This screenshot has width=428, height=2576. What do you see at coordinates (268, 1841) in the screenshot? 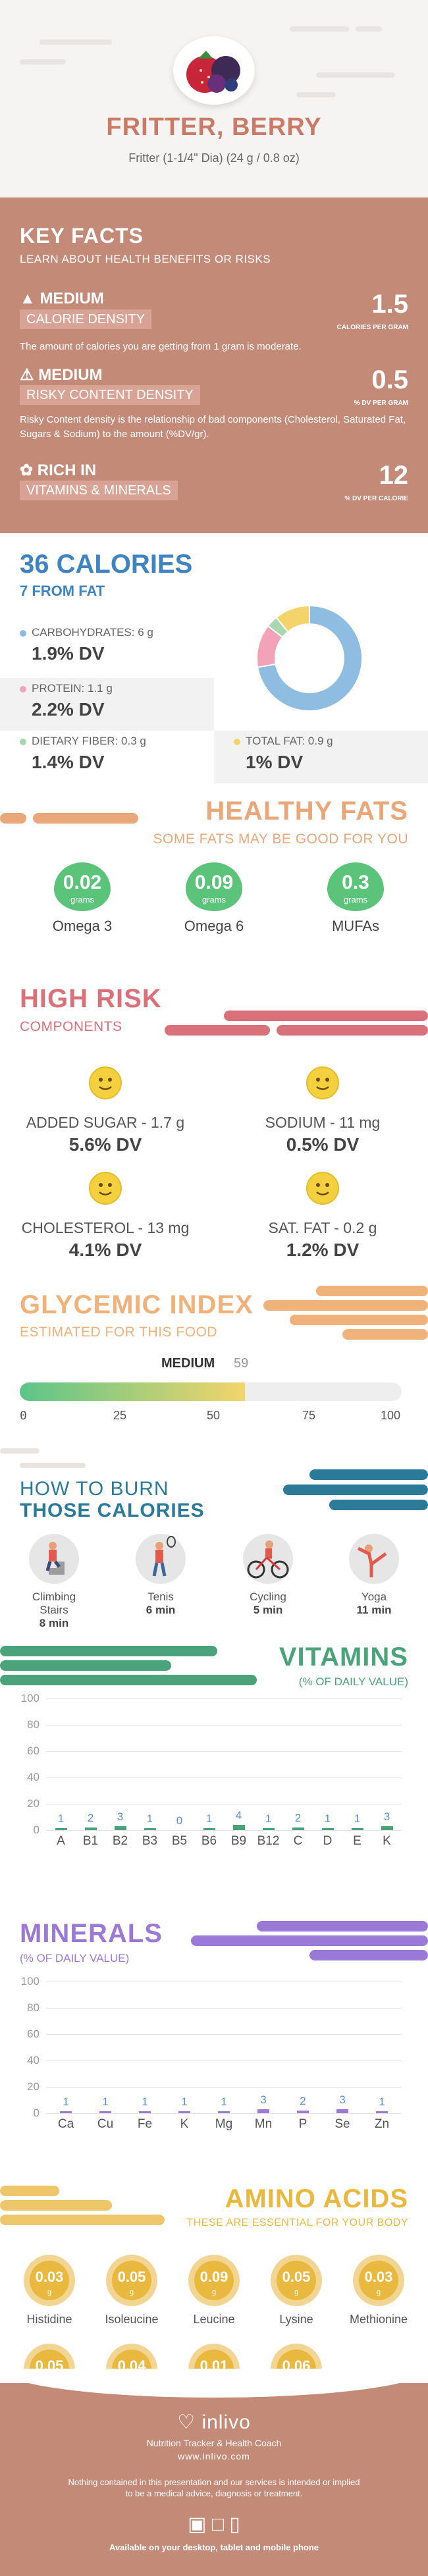
I see `x-tick-label: B12` at bounding box center [268, 1841].